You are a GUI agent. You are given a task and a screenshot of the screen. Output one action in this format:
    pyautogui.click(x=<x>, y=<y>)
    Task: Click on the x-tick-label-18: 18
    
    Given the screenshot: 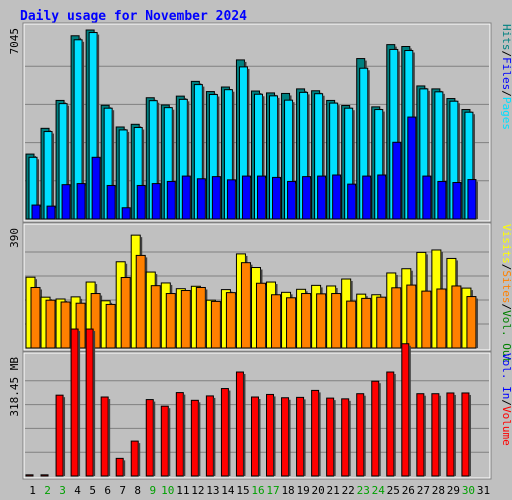 What is the action you would take?
    pyautogui.click(x=287, y=490)
    